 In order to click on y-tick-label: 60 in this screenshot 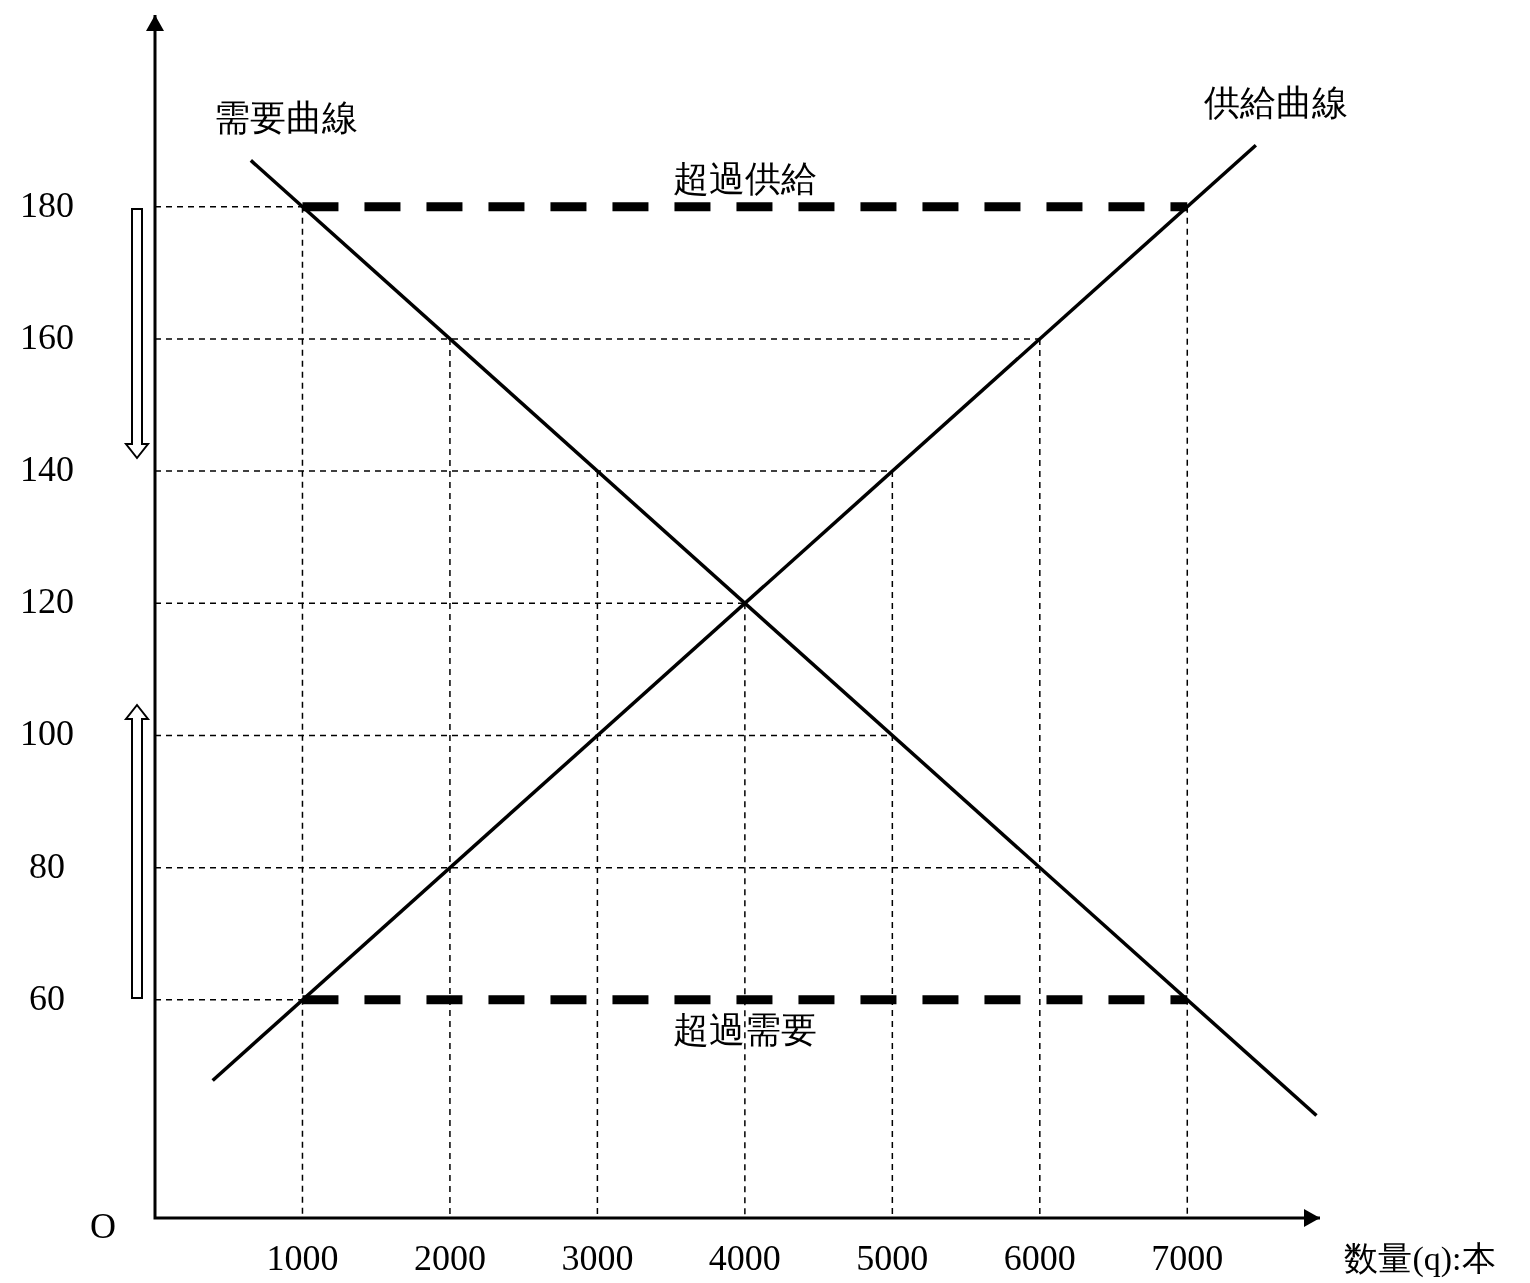, I will do `click(47, 997)`.